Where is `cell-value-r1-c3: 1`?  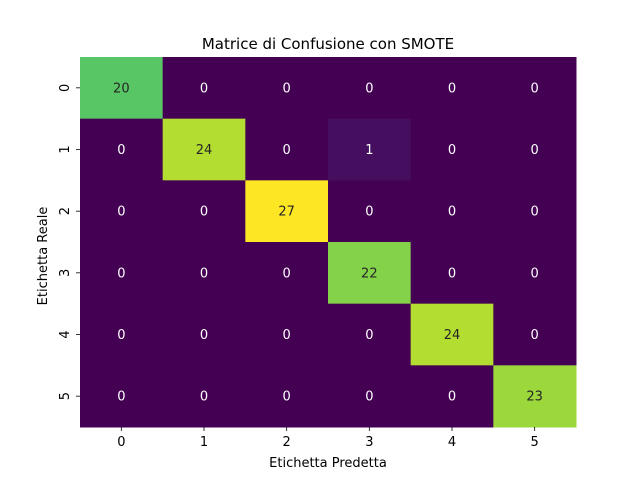 cell-value-r1-c3: 1 is located at coordinates (369, 150).